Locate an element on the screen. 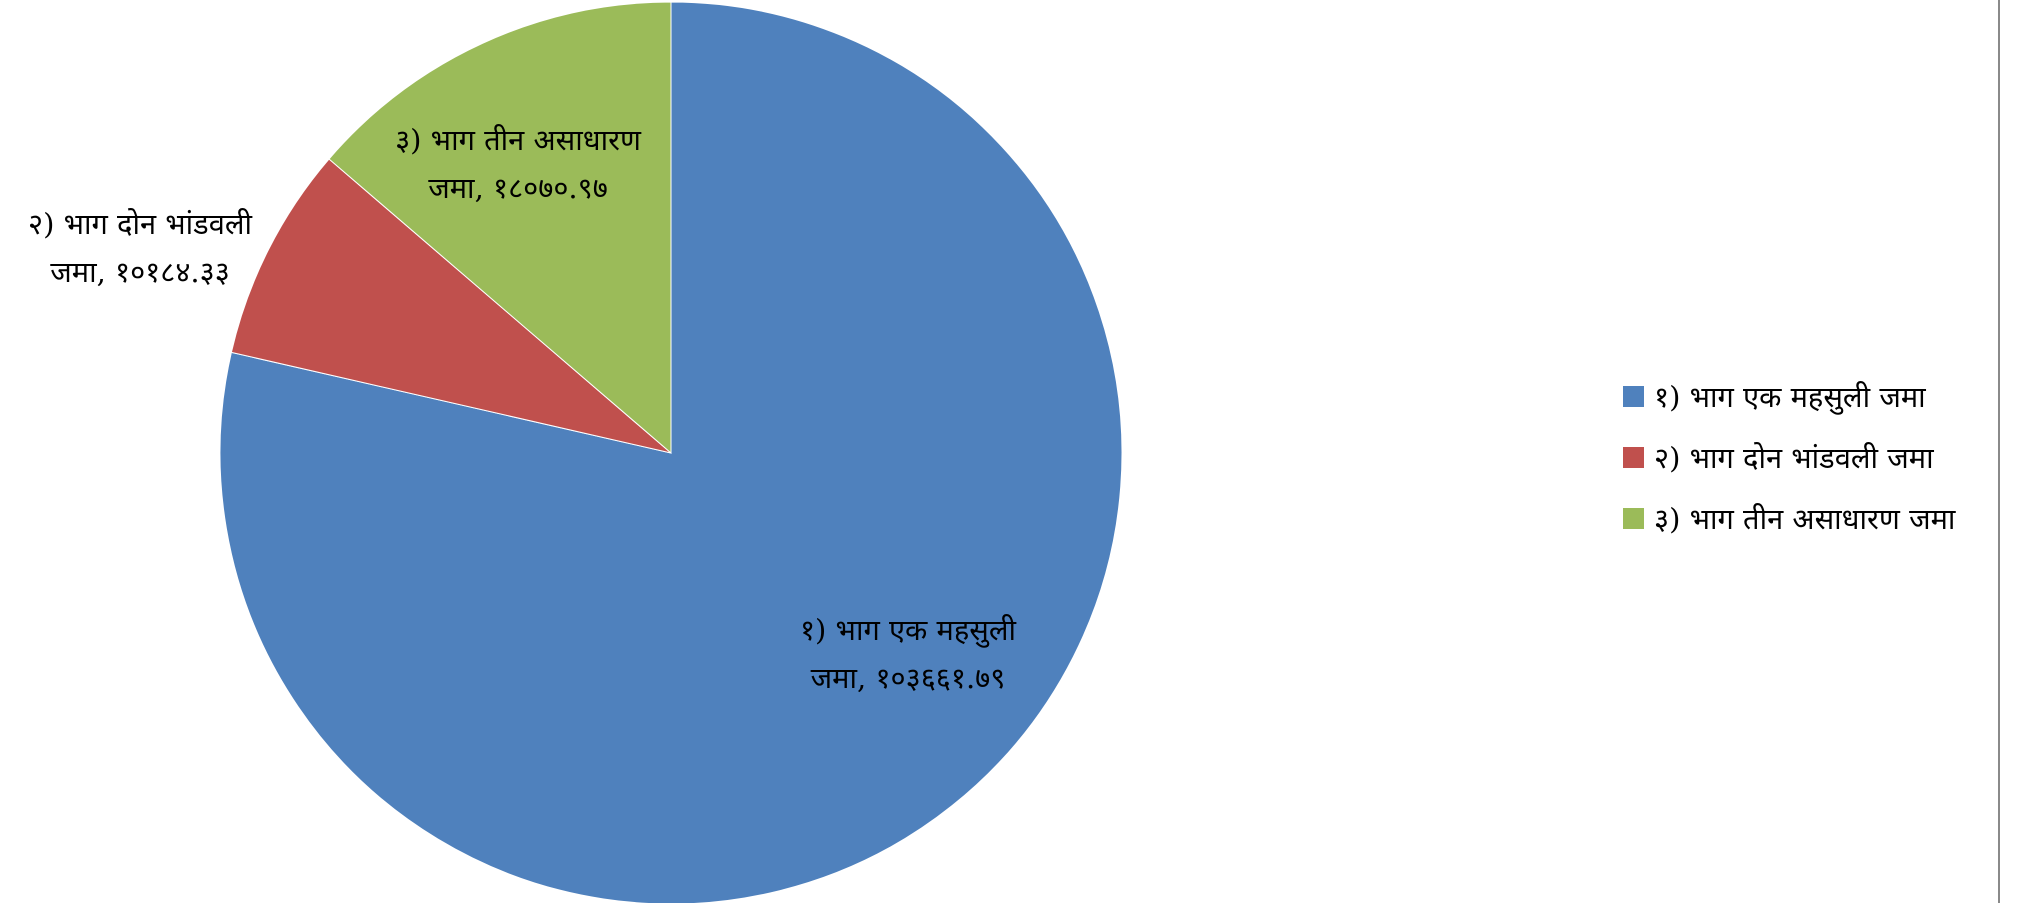 Image resolution: width=2024 pixels, height=903 pixels. legend-label-3: ३) भाग तीन असाधारण जमा is located at coordinates (1805, 519).